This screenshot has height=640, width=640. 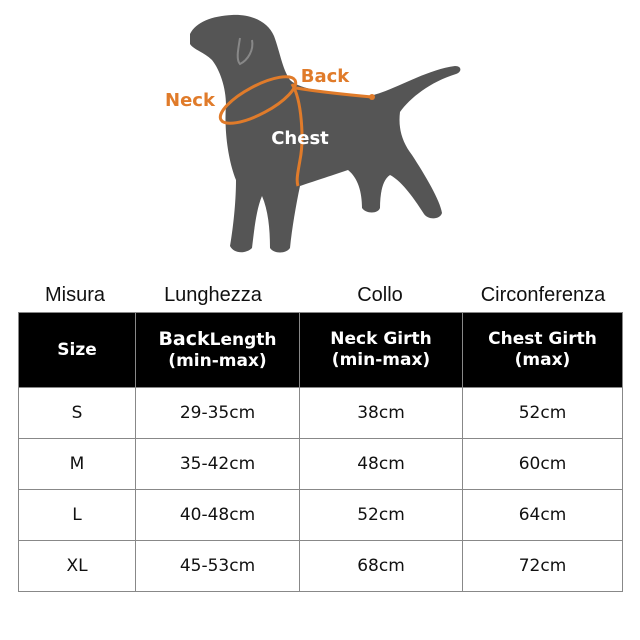 What do you see at coordinates (543, 295) in the screenshot?
I see `caption: Circonferenza` at bounding box center [543, 295].